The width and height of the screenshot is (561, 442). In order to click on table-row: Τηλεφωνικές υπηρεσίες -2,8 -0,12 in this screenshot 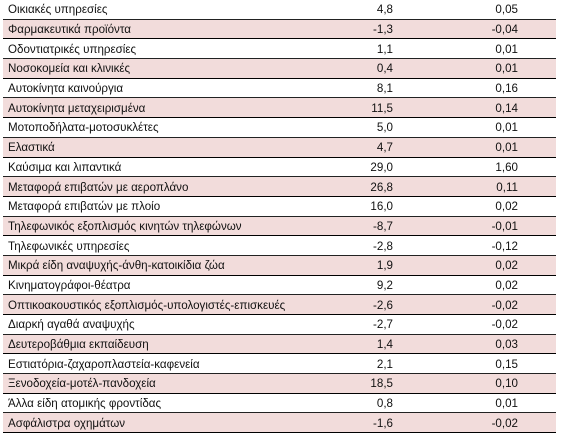, I will do `click(279, 246)`.